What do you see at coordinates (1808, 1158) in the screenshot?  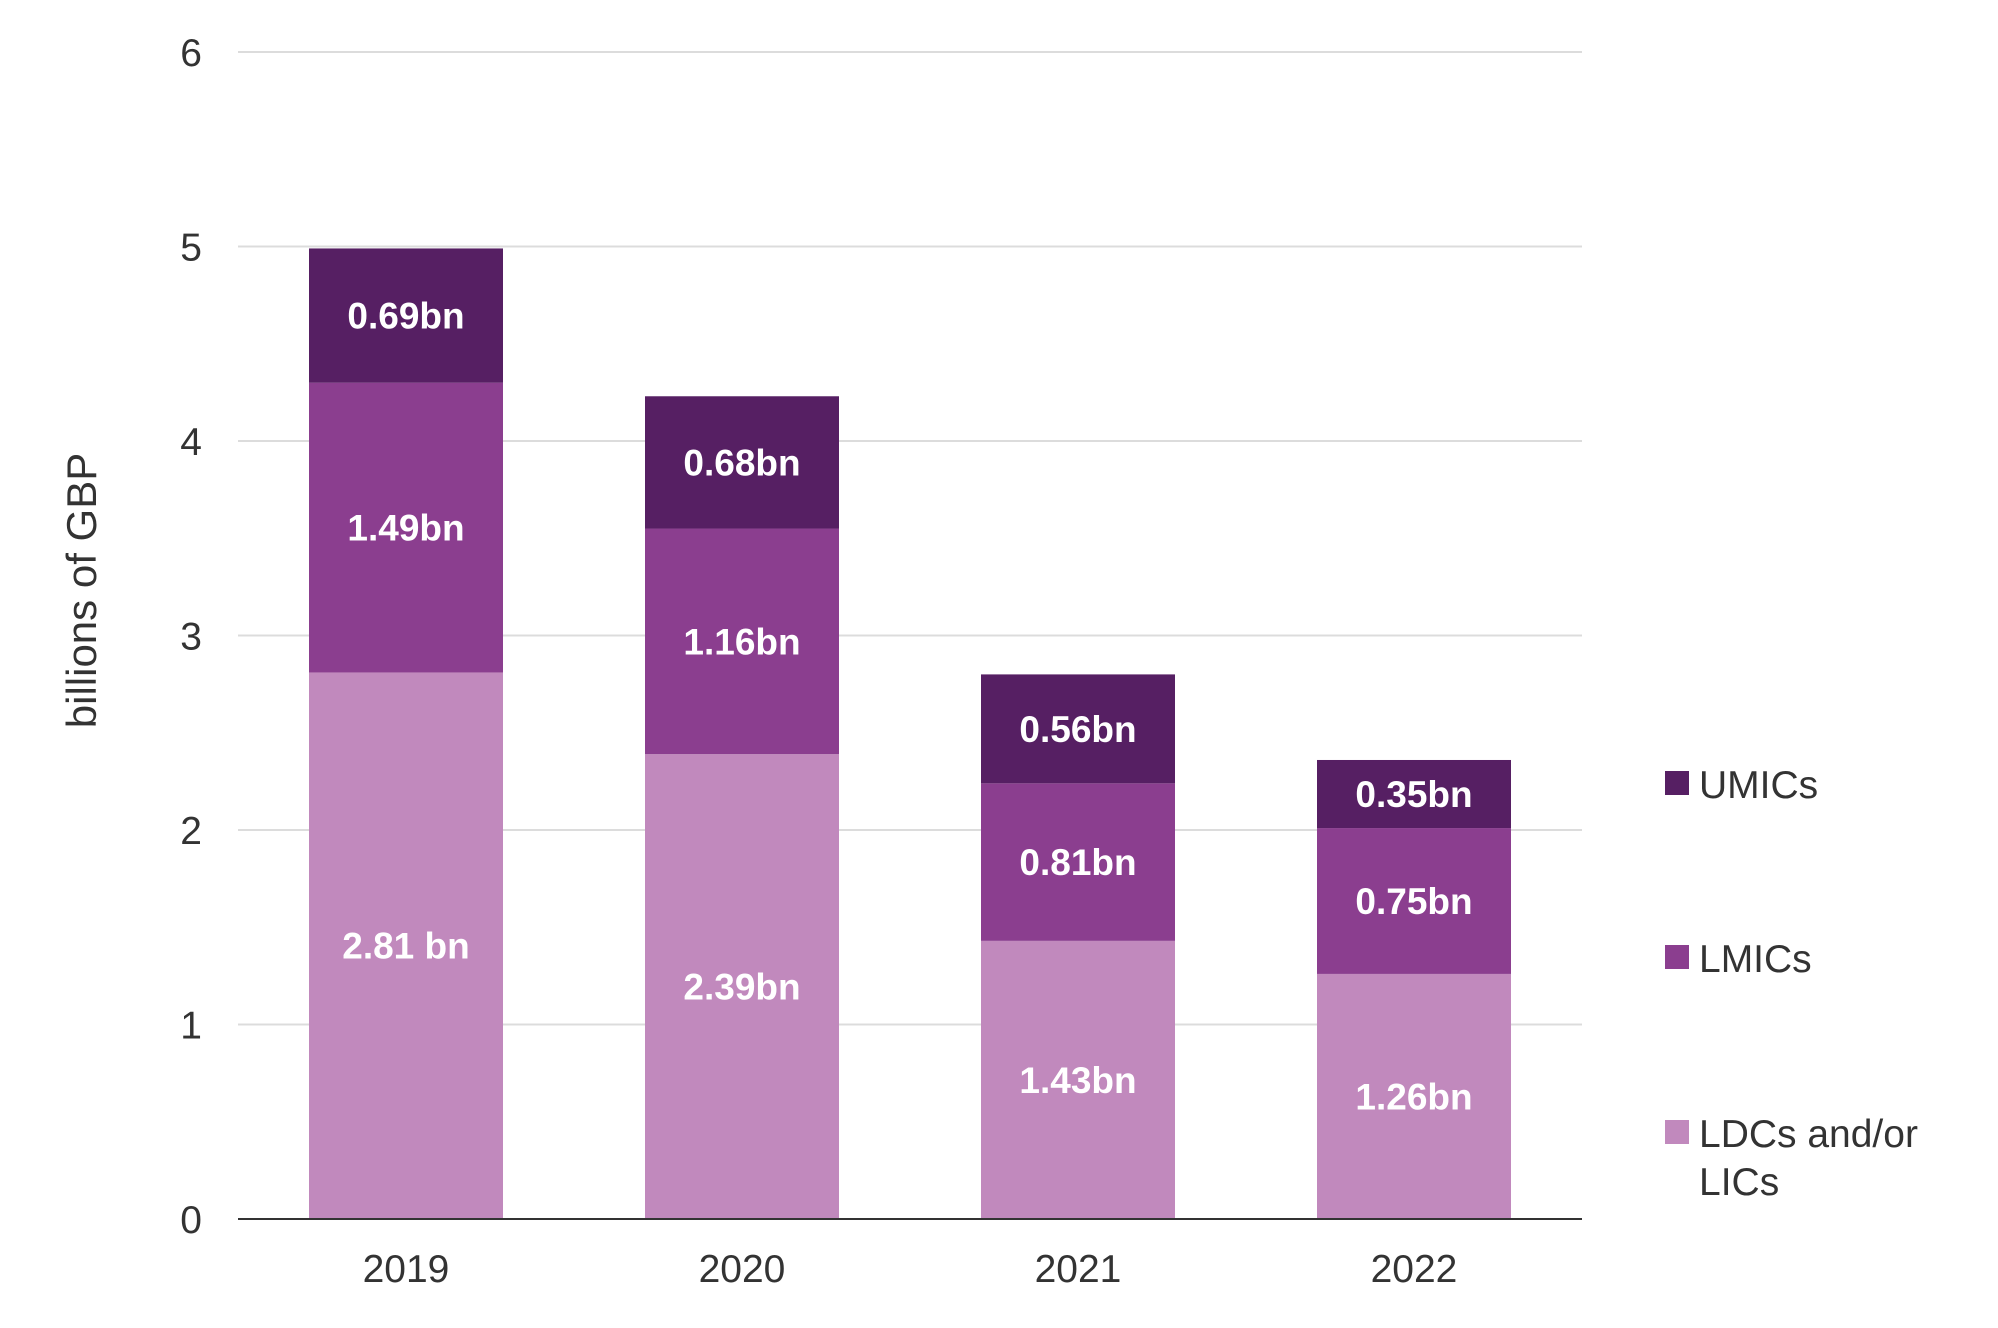 I see `legend-label: LDCs and/or LICs` at bounding box center [1808, 1158].